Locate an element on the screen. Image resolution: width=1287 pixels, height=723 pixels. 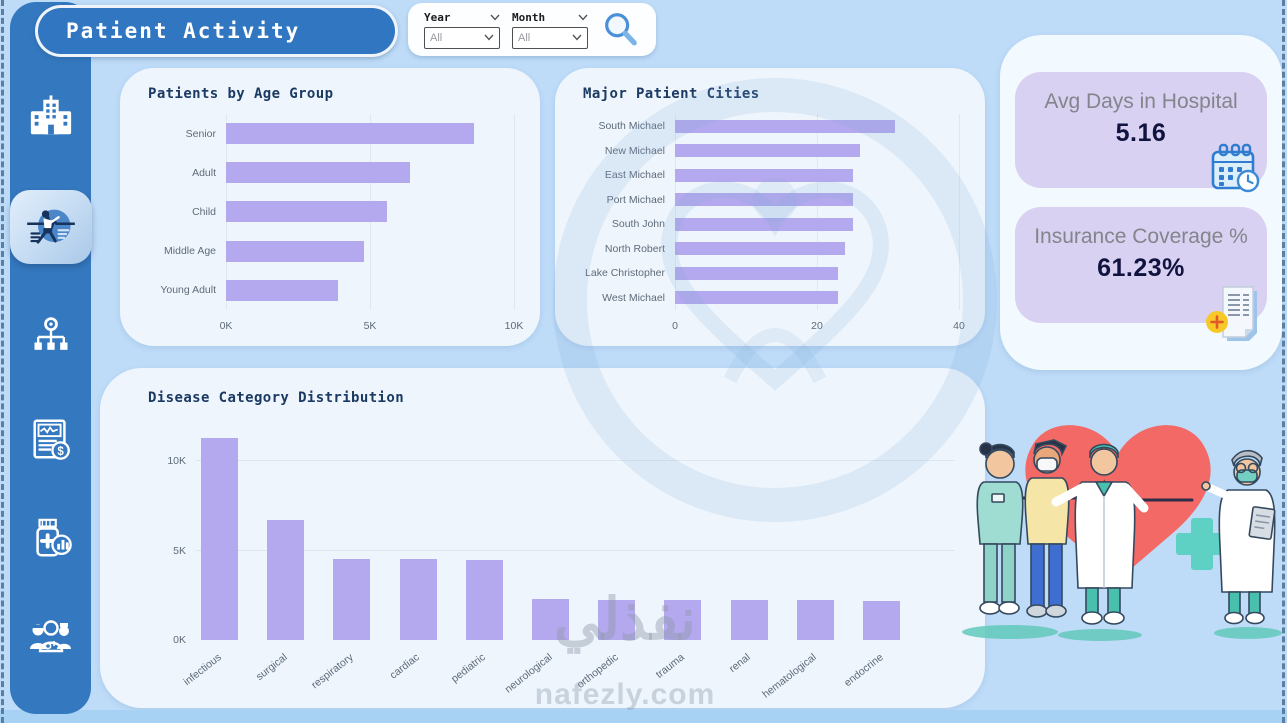
avg-days-kpi-card: Avg Days in Hospital 5.16 is located at coordinates (1141, 132).